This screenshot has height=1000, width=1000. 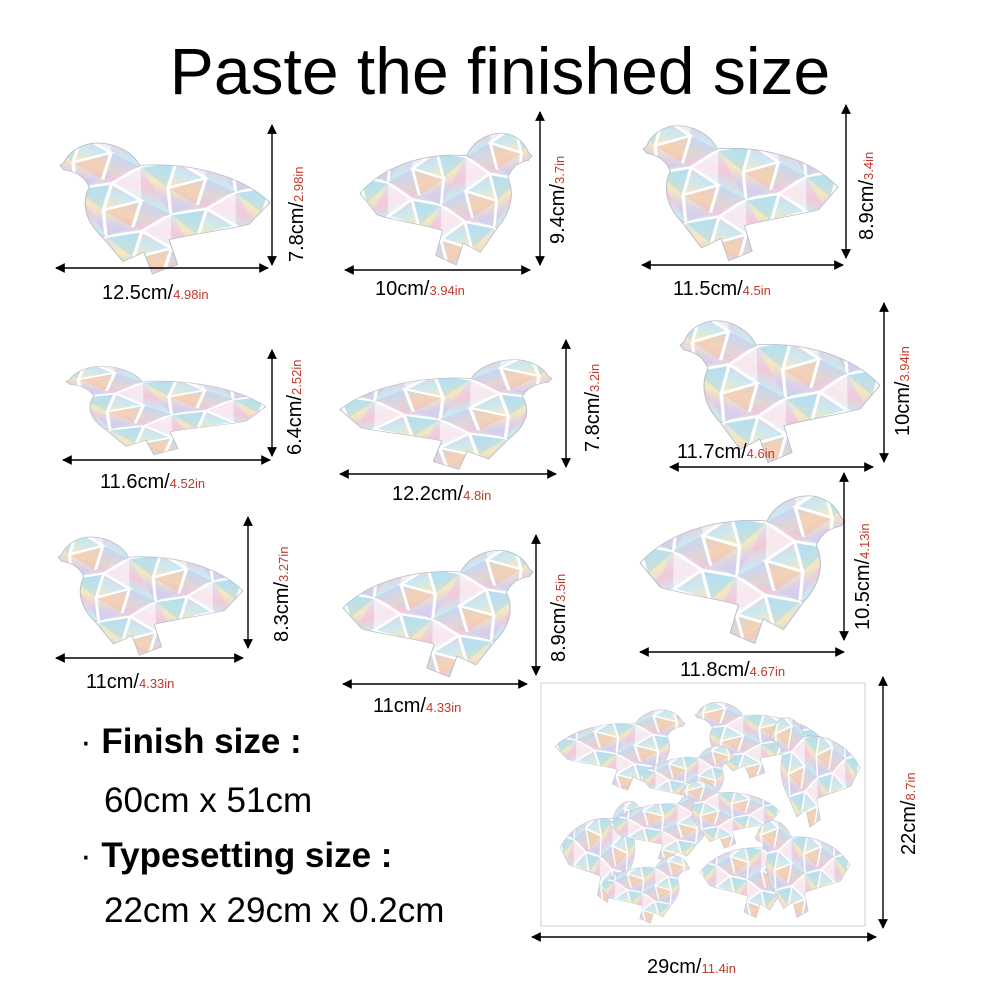 I want to click on sticker-3-hummingbird-icon, so click(x=740, y=193).